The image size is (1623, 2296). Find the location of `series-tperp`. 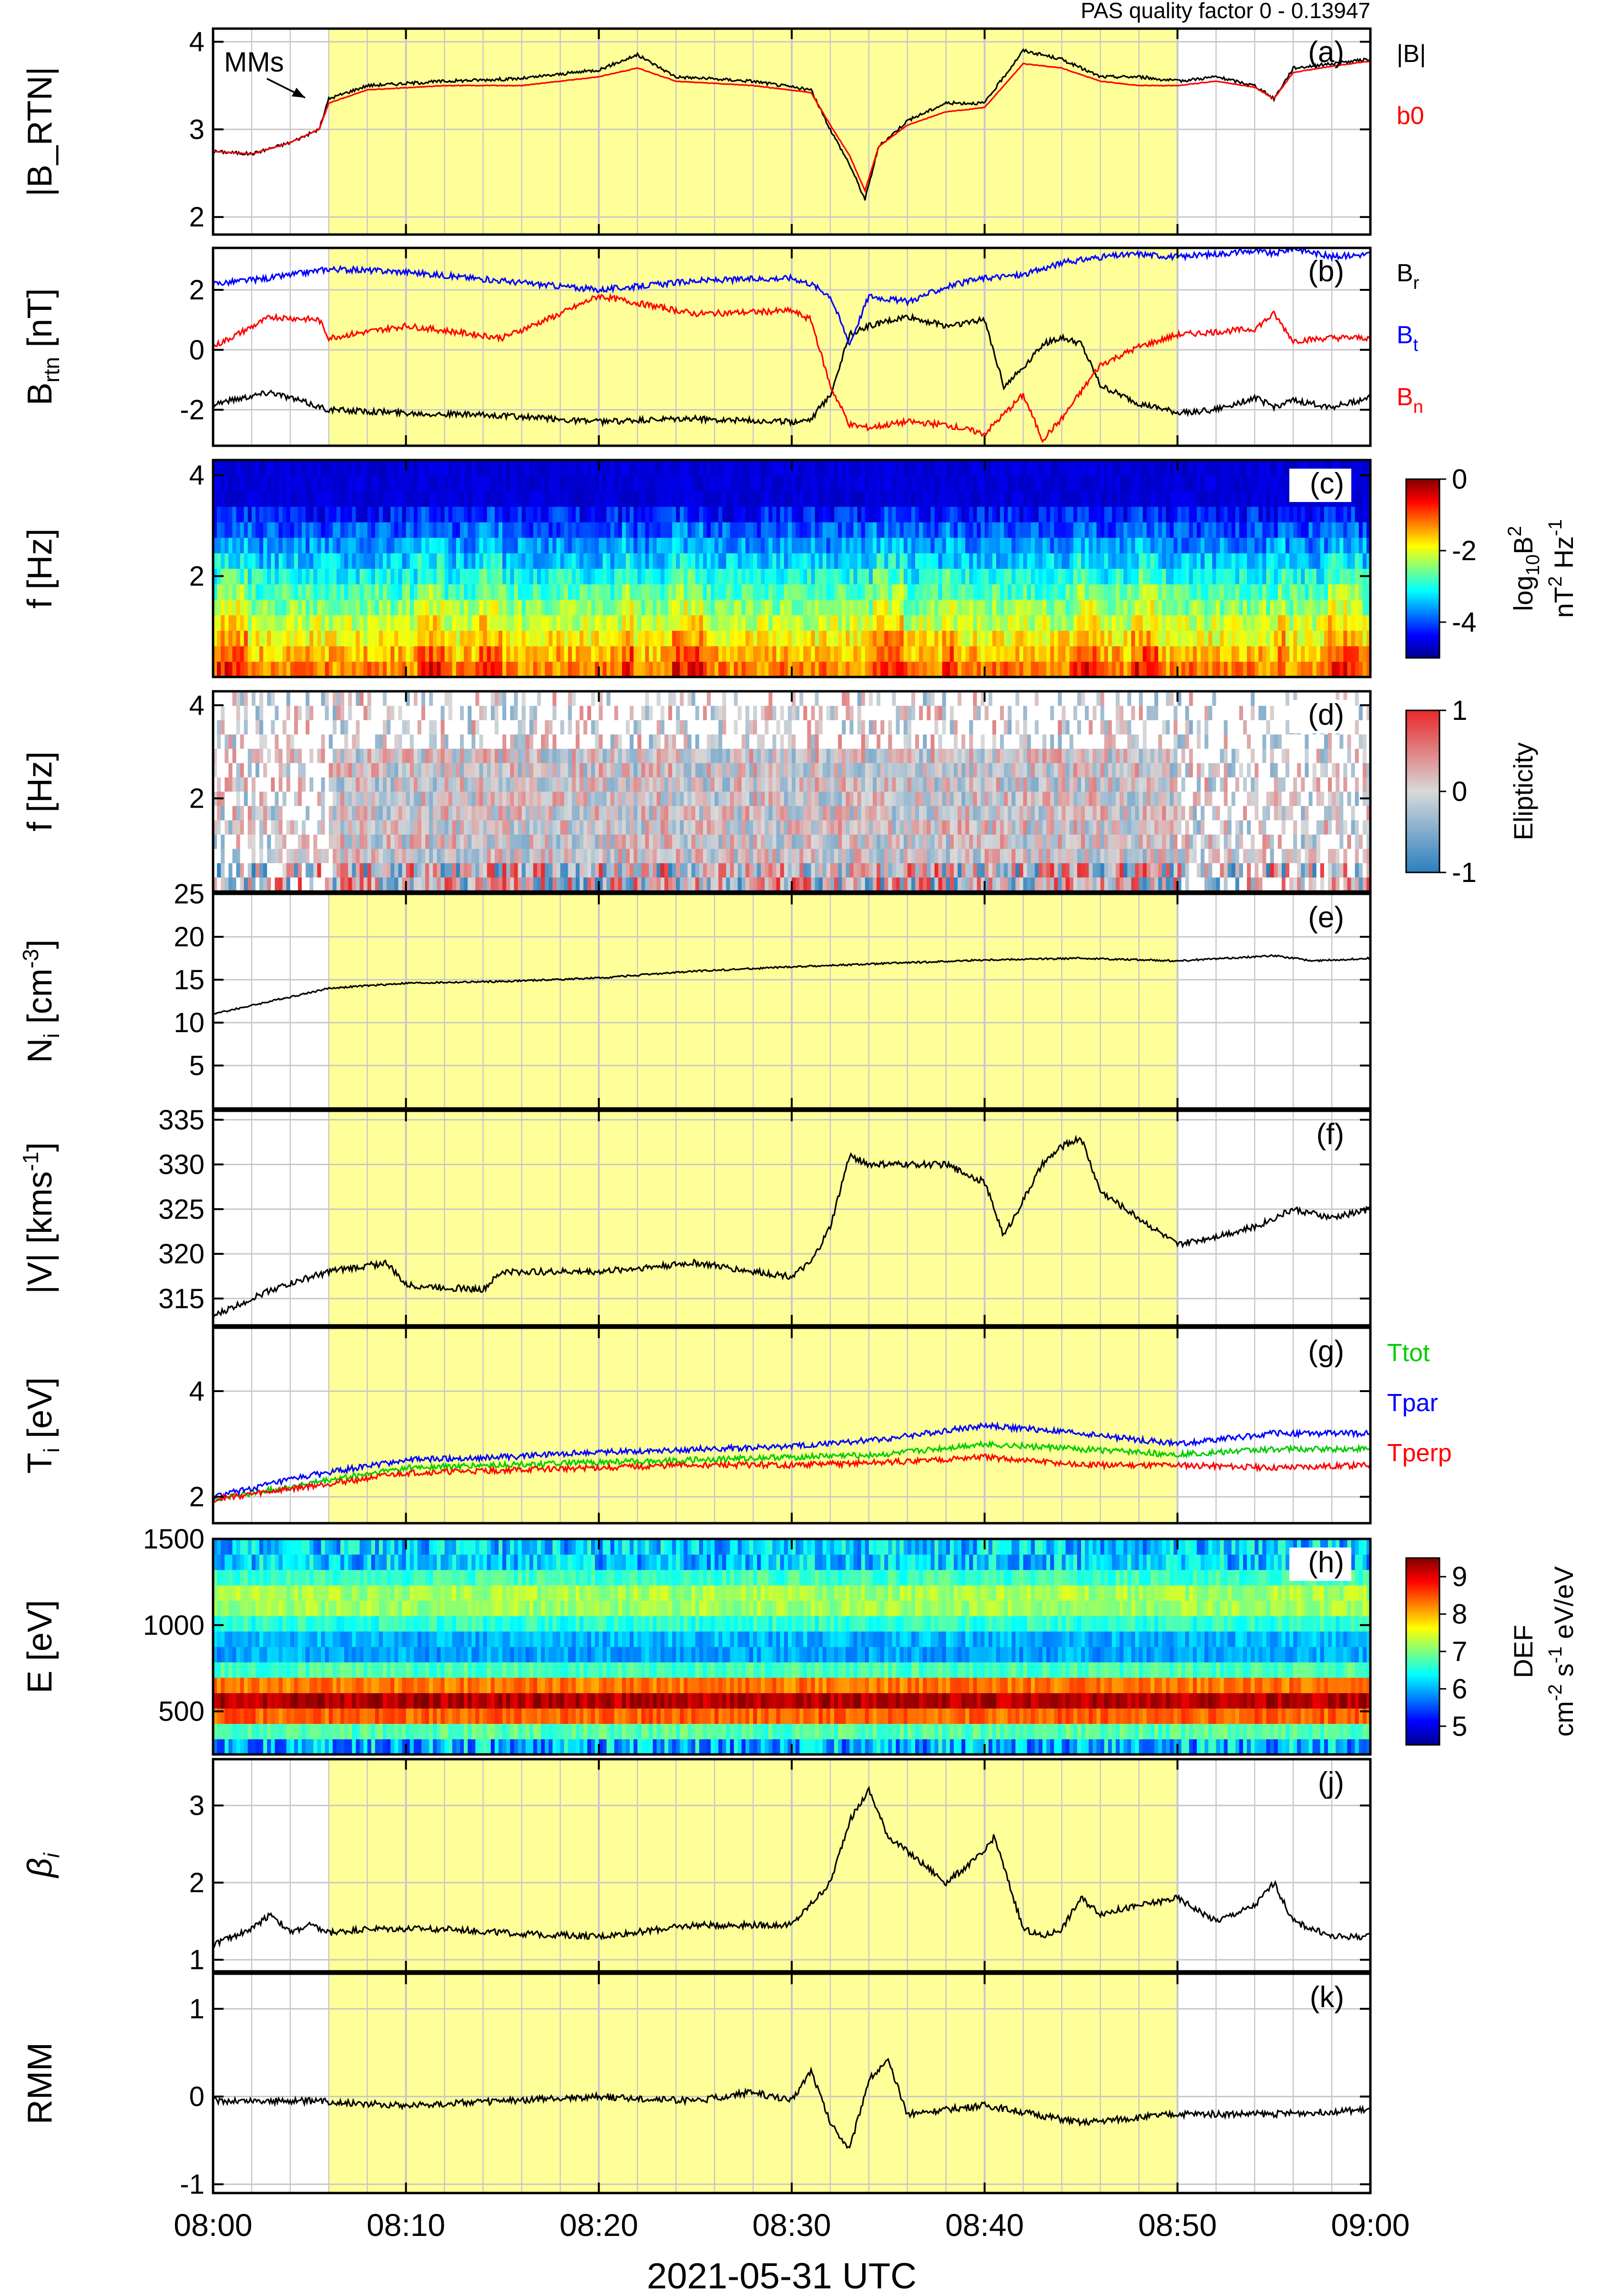

series-tperp is located at coordinates (791, 1478).